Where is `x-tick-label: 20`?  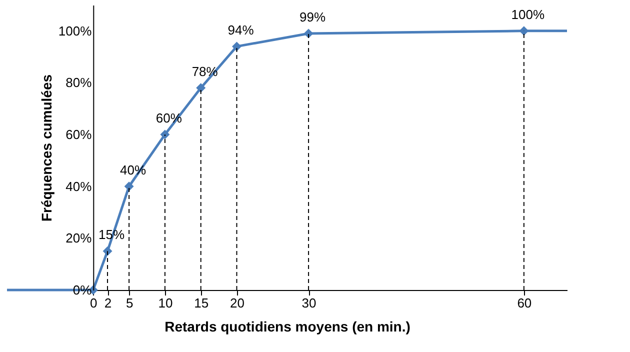 x-tick-label: 20 is located at coordinates (237, 303).